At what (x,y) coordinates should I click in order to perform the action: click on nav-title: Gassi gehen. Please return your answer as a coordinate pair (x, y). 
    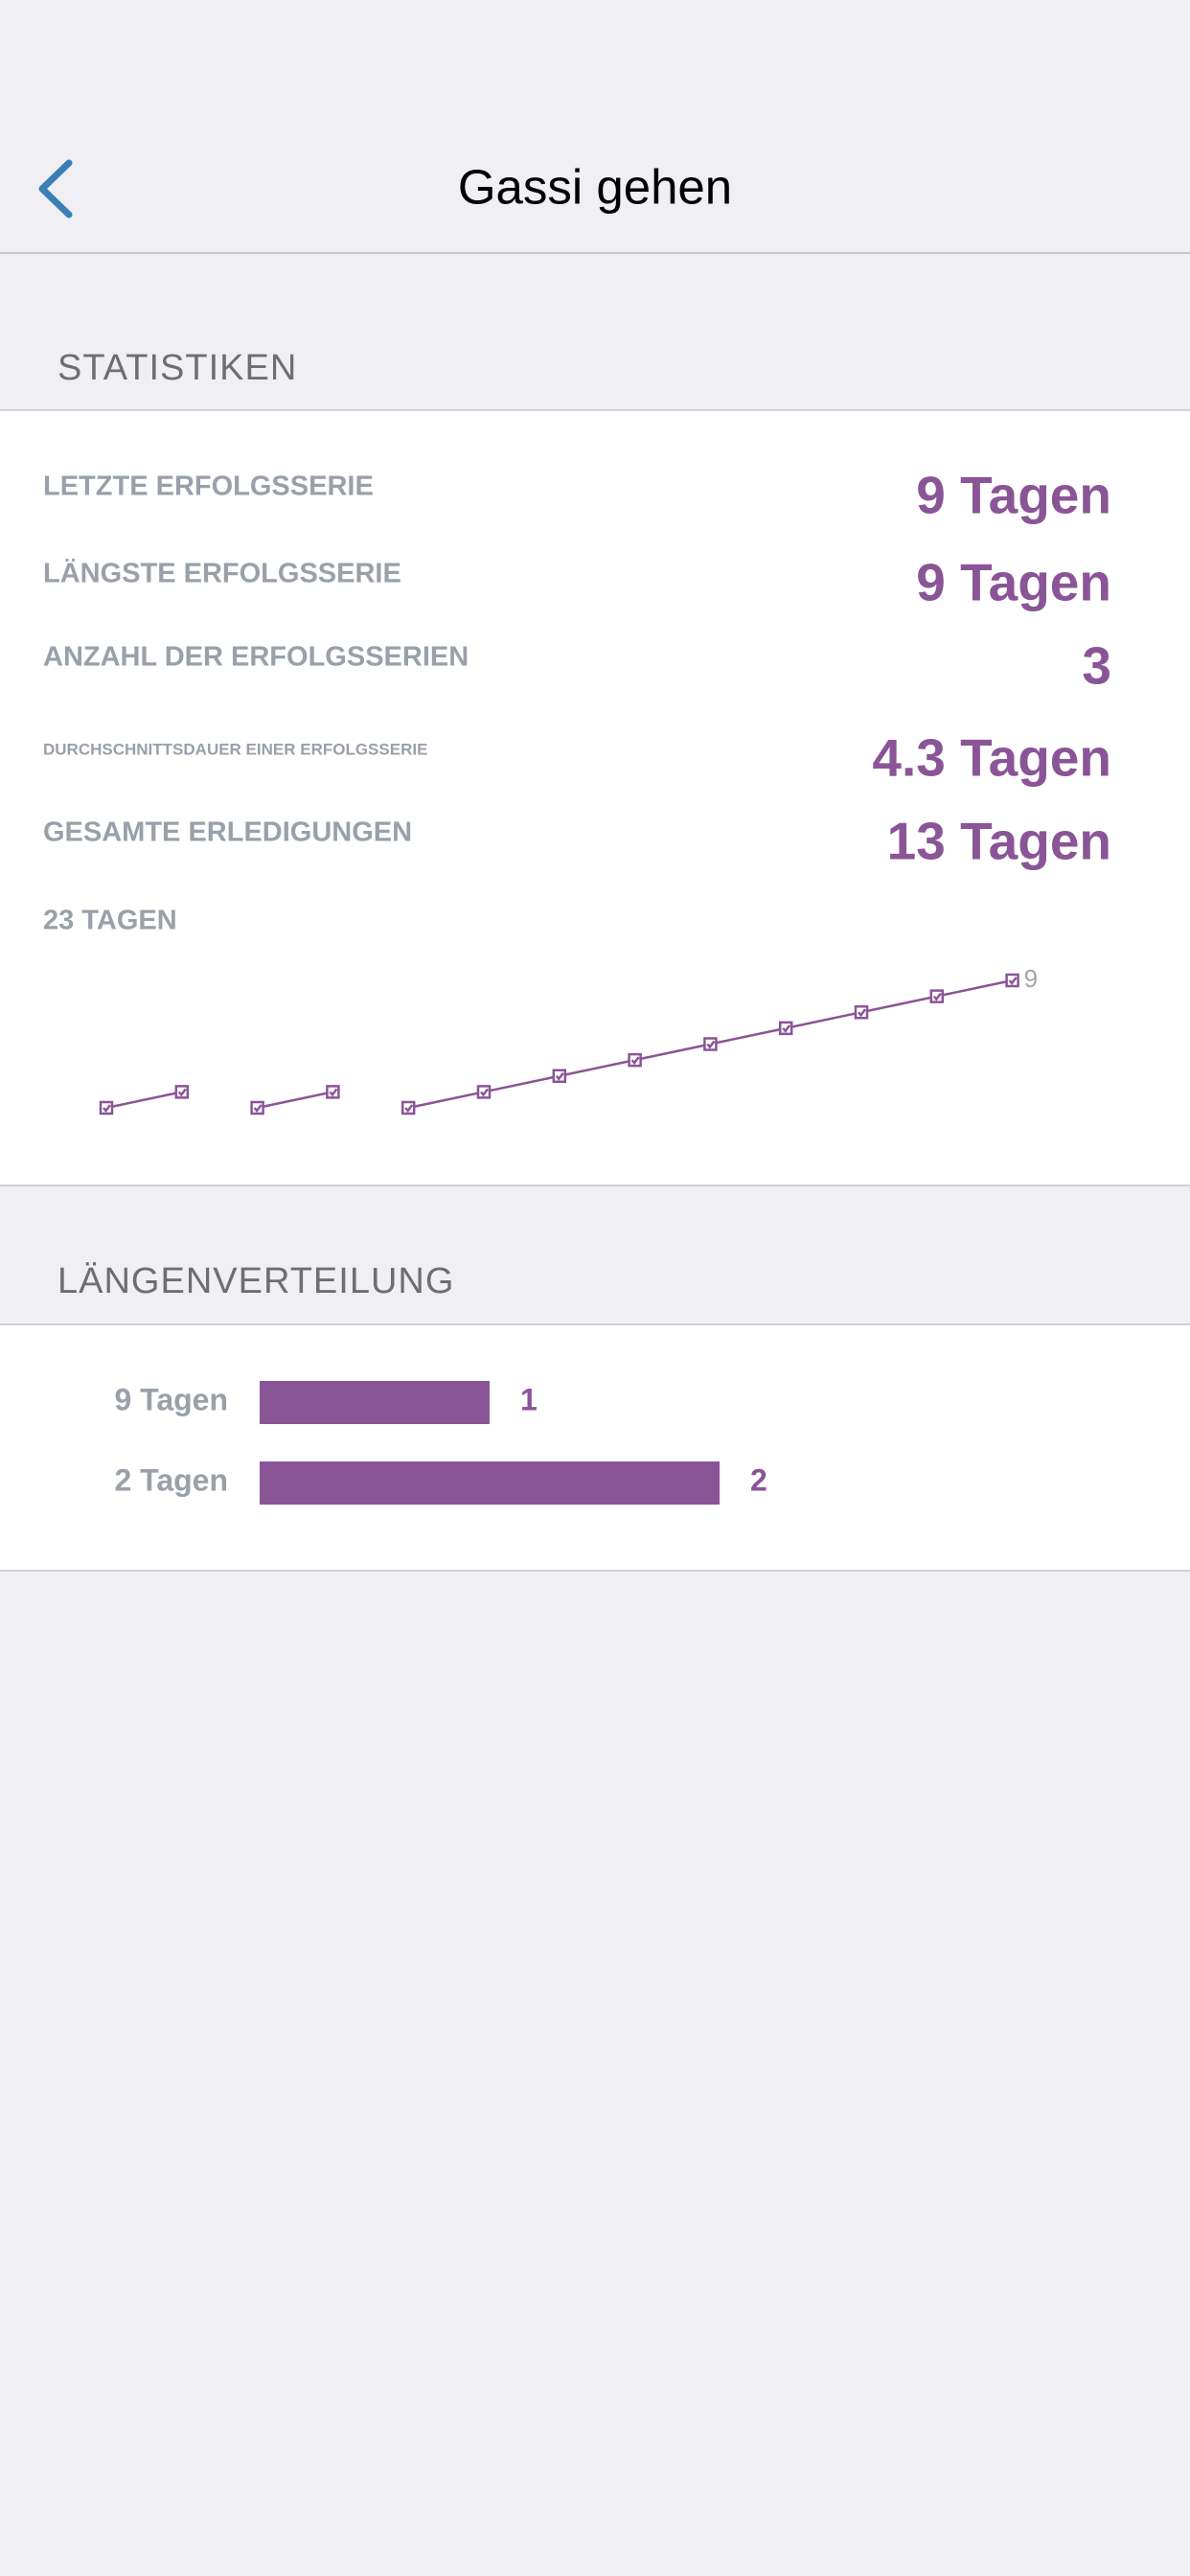
    Looking at the image, I should click on (595, 186).